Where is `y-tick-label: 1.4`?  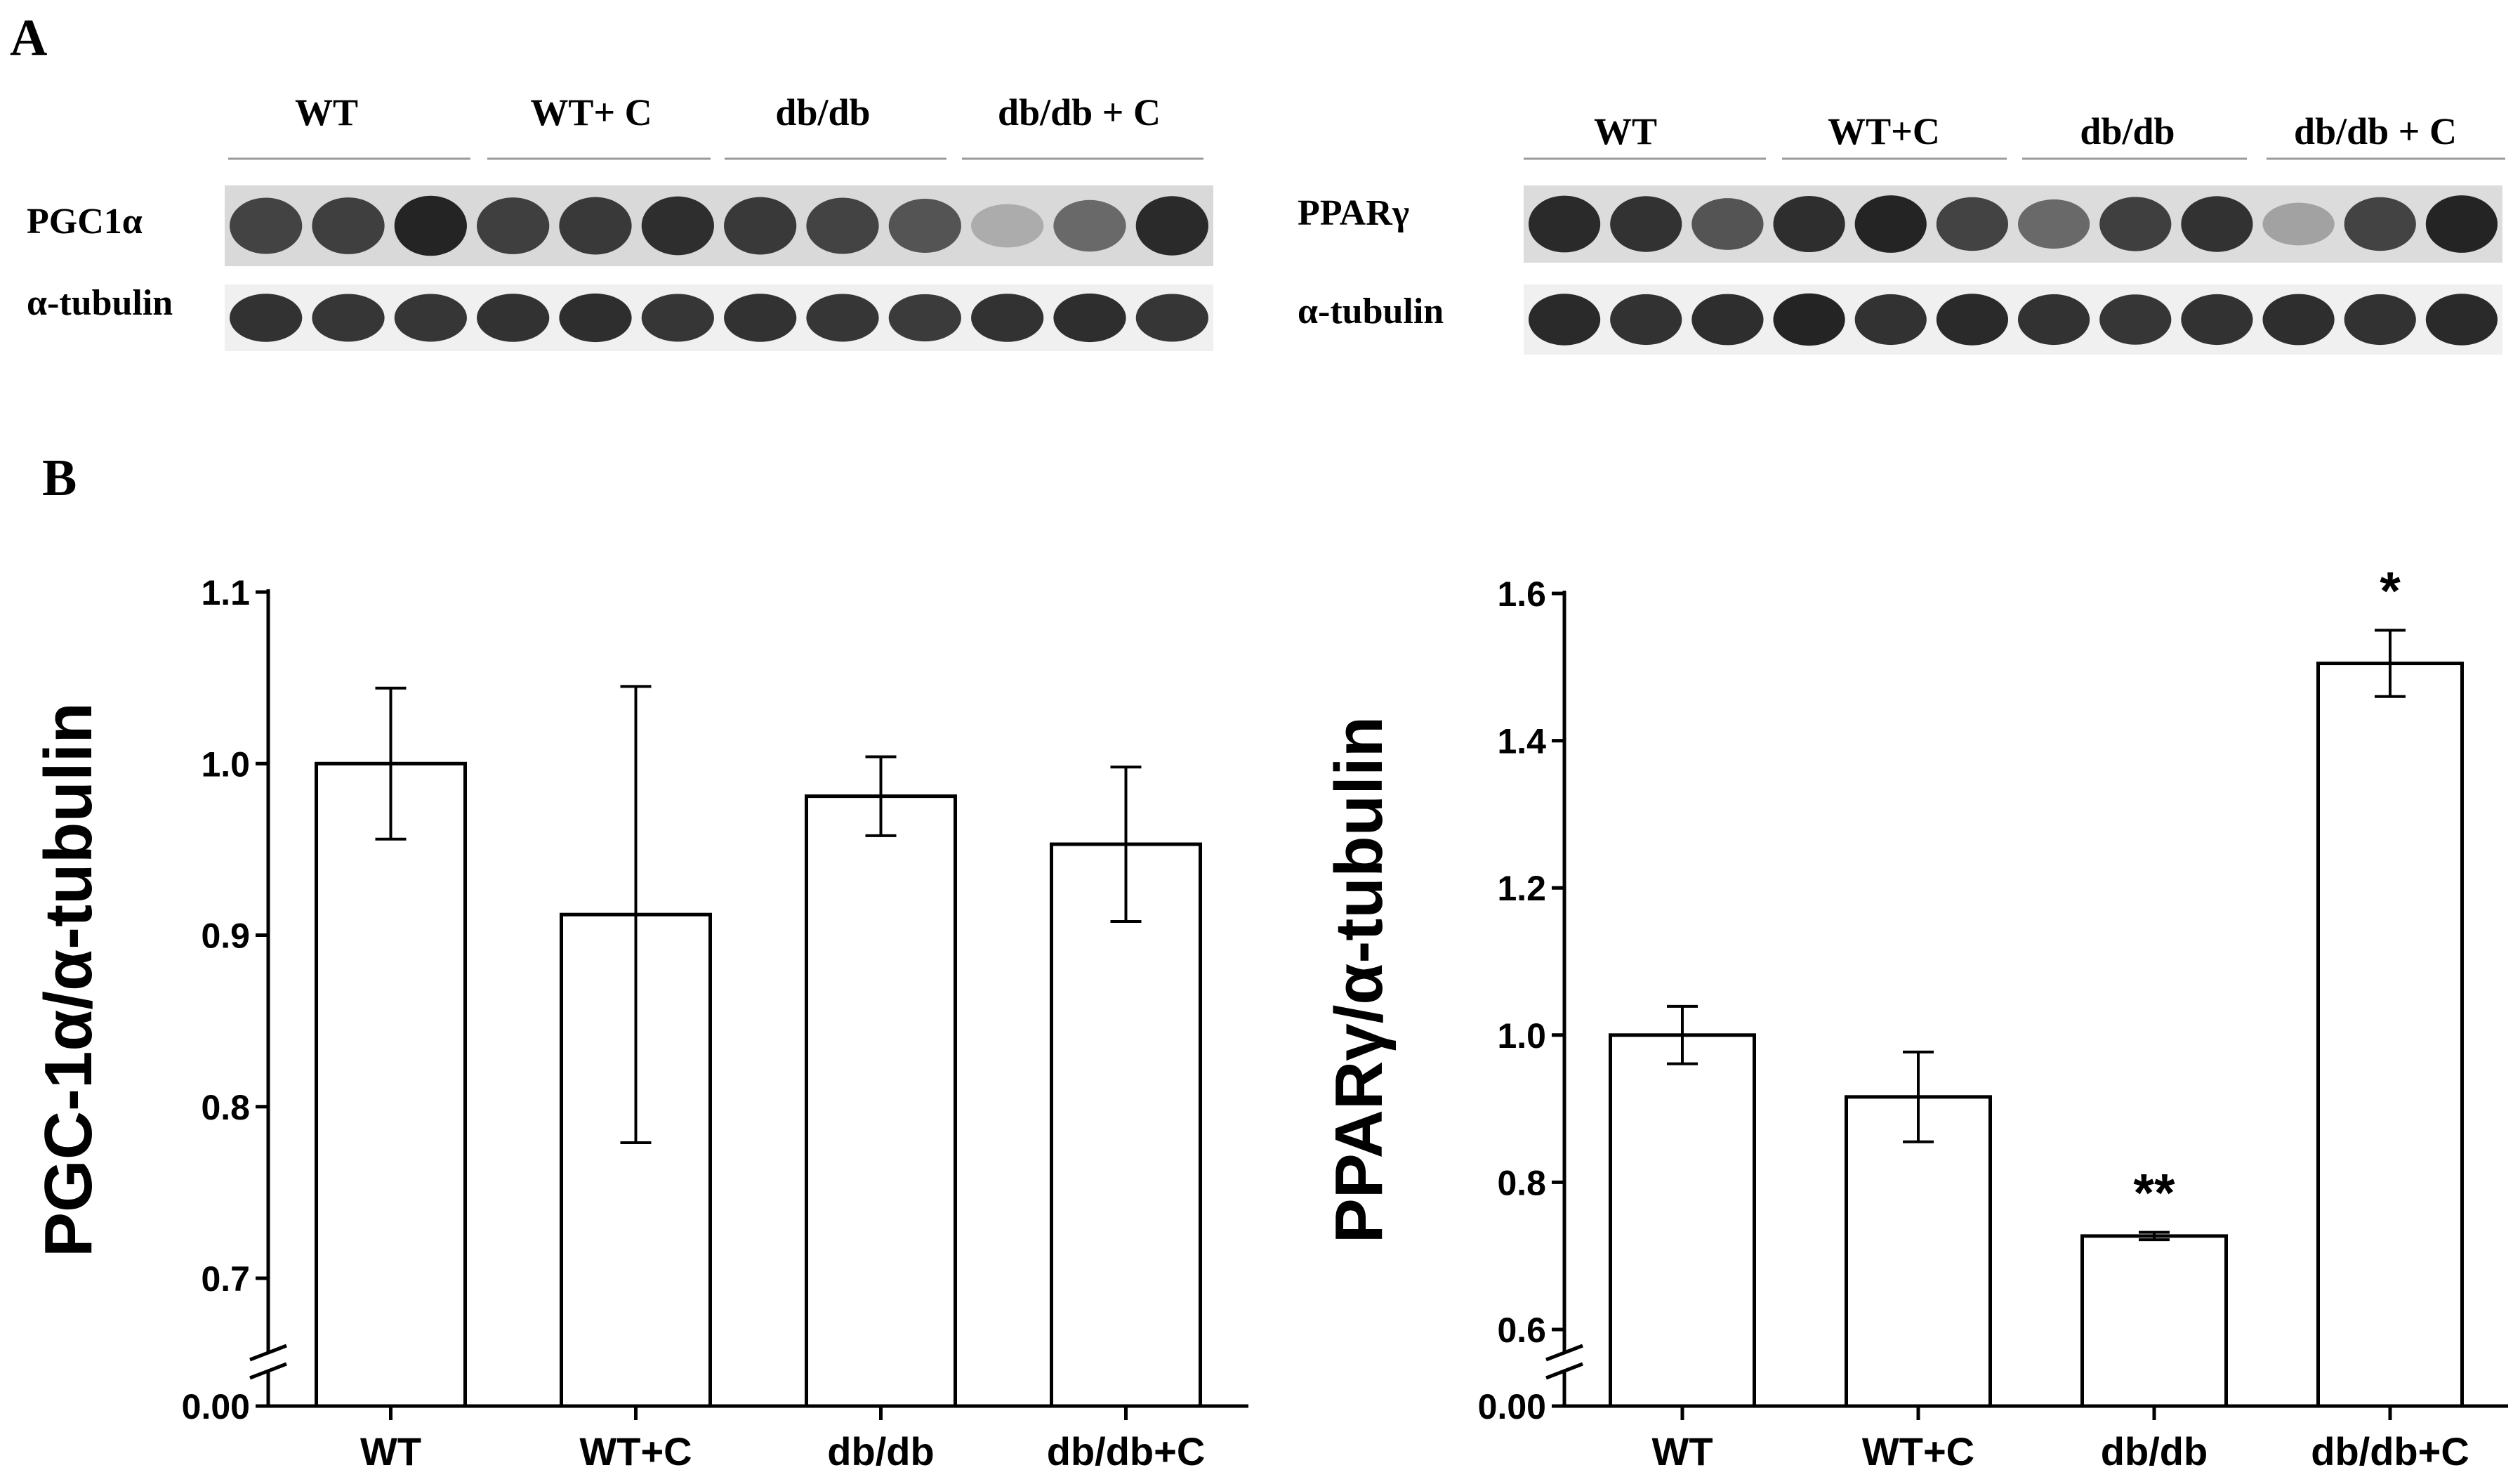
y-tick-label: 1.4 is located at coordinates (1522, 741).